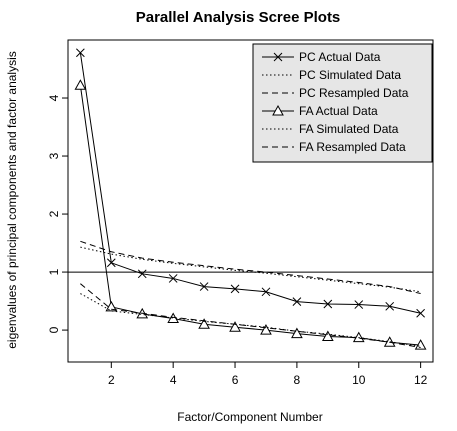 Image resolution: width=457 pixels, height=431 pixels. What do you see at coordinates (268, 374) in the screenshot?
I see `x-axis: 2 4 6 8 10 12` at bounding box center [268, 374].